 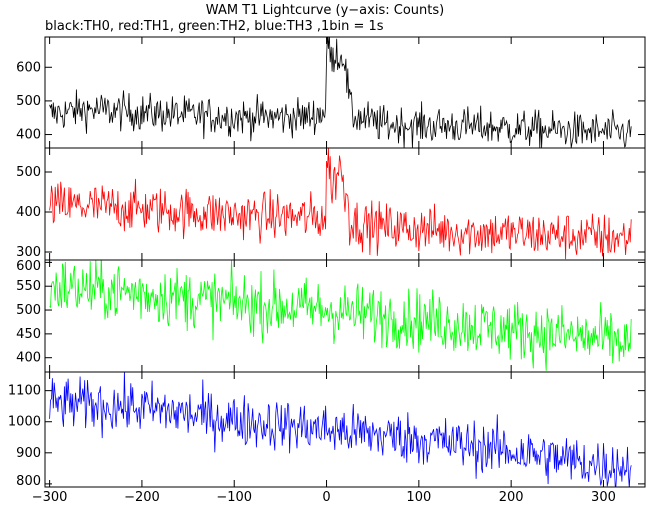 What do you see at coordinates (28, 334) in the screenshot?
I see `y-tick-label: 450` at bounding box center [28, 334].